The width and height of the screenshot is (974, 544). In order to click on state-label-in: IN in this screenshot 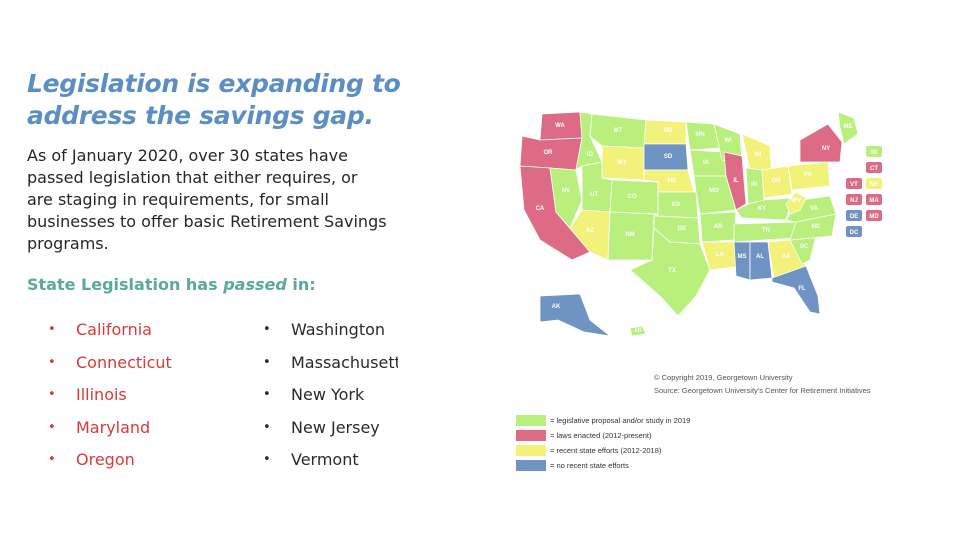, I will do `click(754, 185)`.